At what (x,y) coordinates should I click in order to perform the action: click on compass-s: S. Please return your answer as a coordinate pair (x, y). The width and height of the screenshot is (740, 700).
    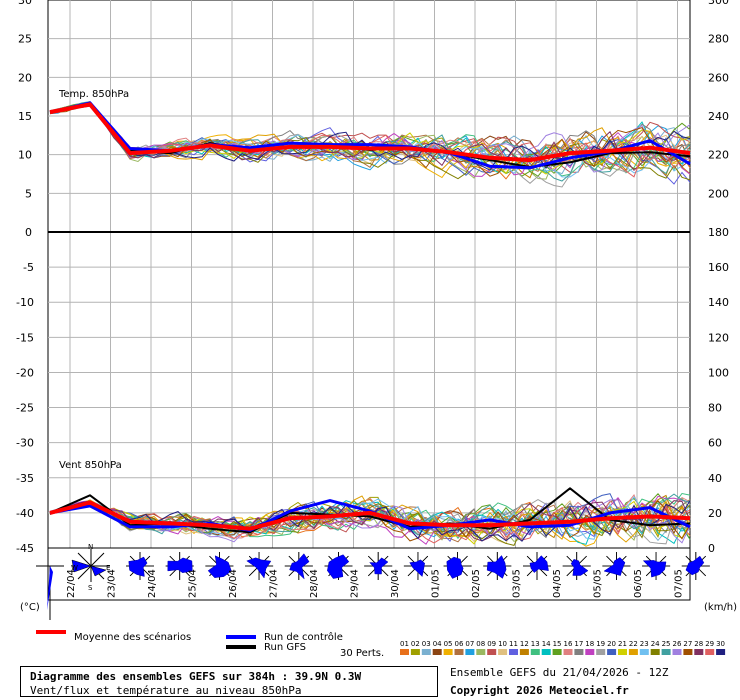
    Looking at the image, I should click on (90, 588).